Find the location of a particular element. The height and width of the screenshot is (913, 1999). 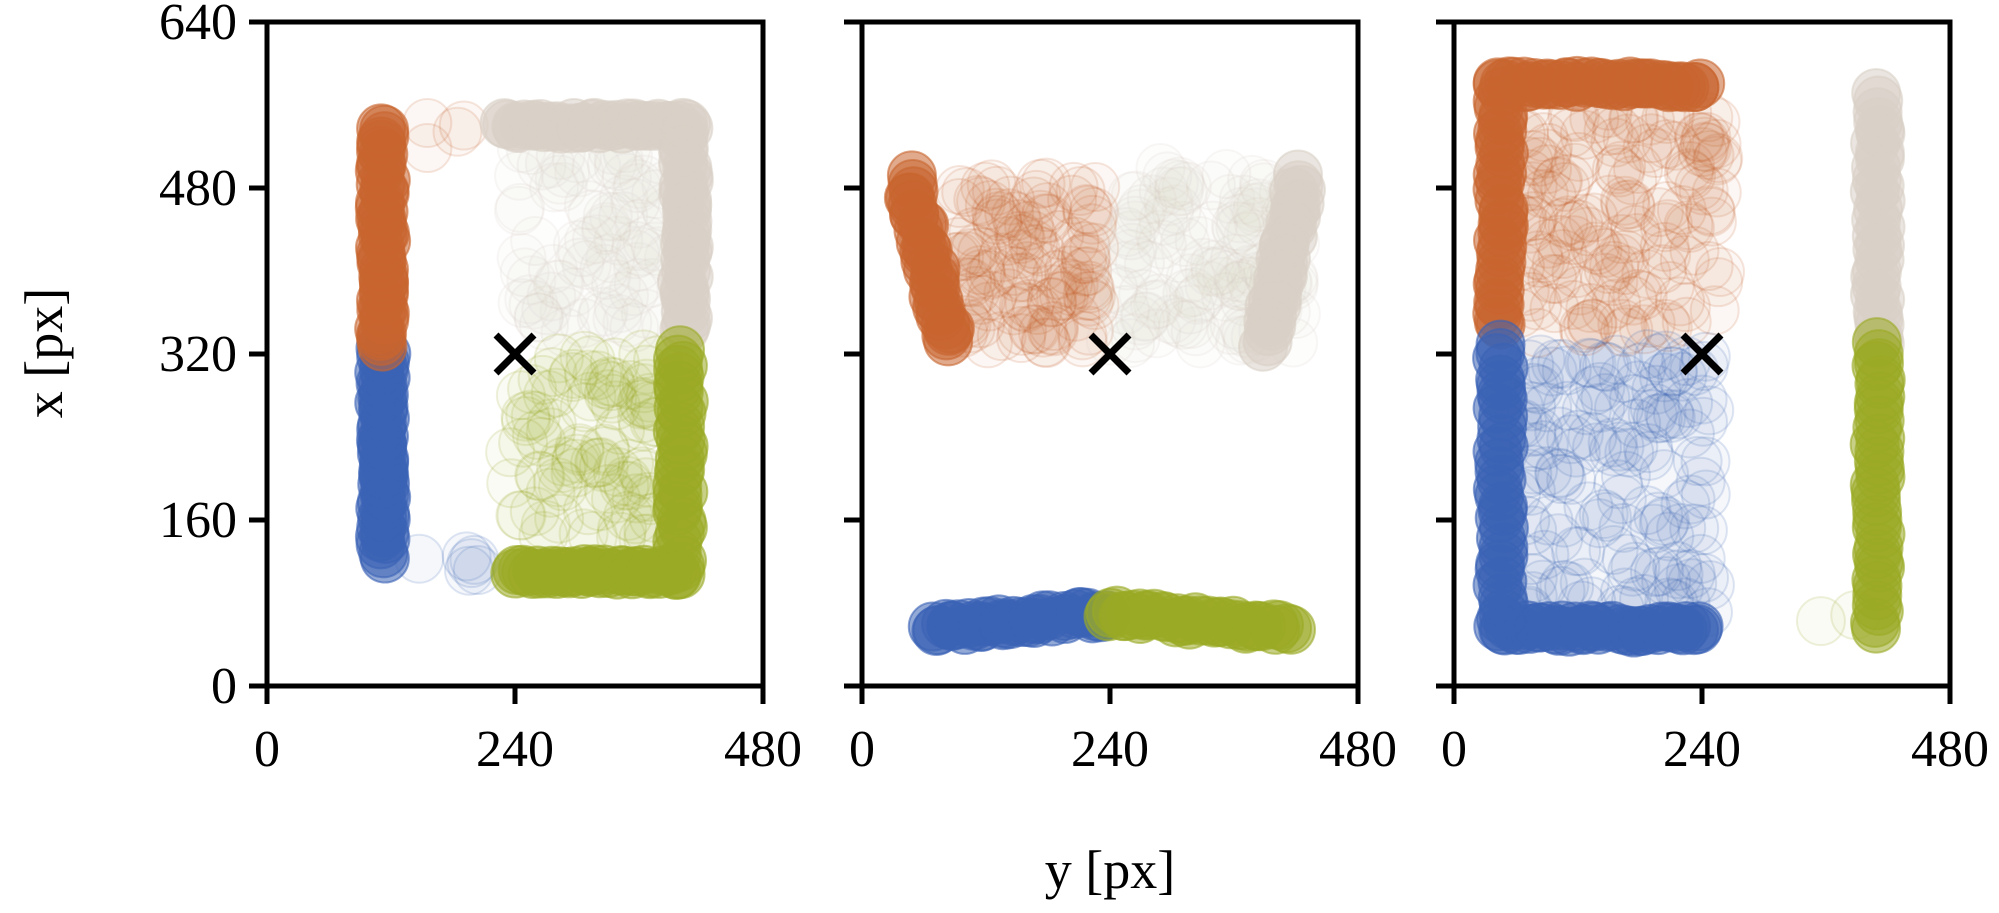

y-tick-label: 0 is located at coordinates (224, 686).